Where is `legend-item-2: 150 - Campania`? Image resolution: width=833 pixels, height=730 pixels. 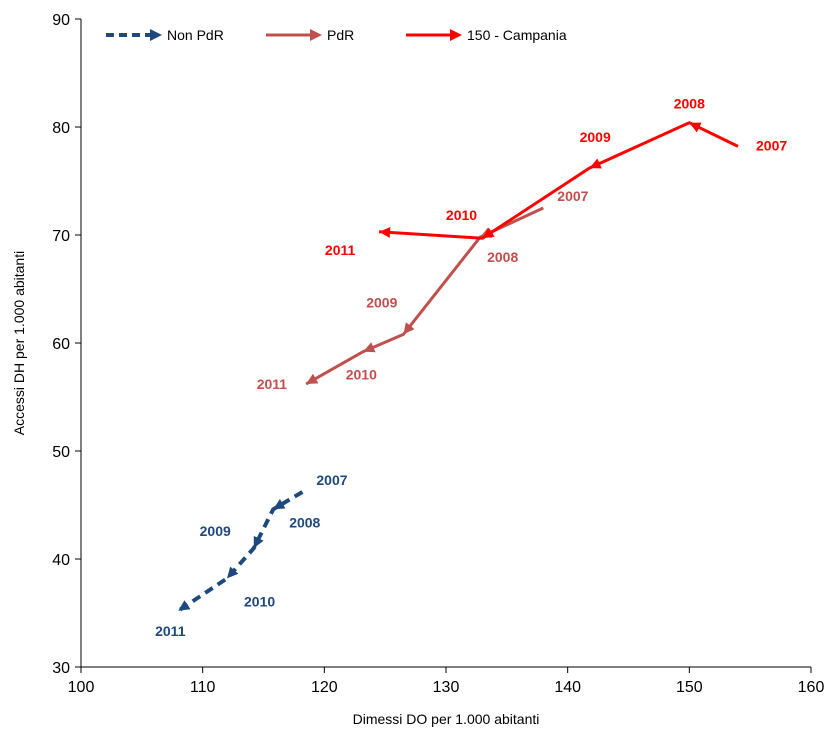 legend-item-2: 150 - Campania is located at coordinates (486, 35).